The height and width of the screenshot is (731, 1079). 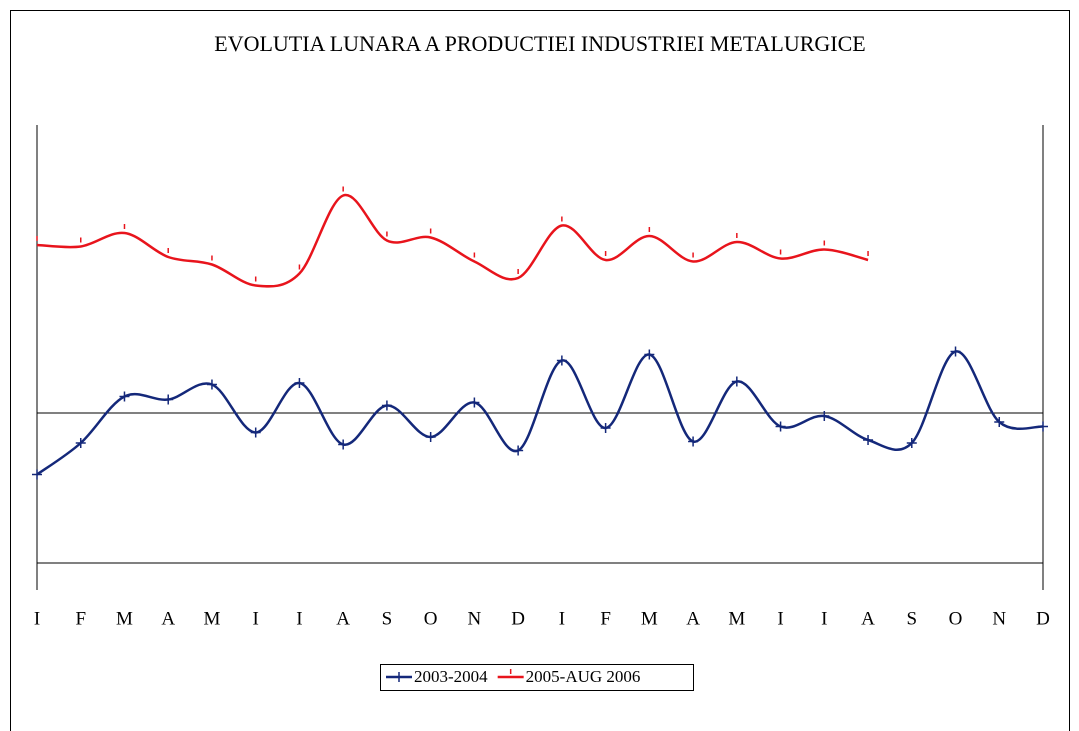 I want to click on legend-box, so click(x=537, y=677).